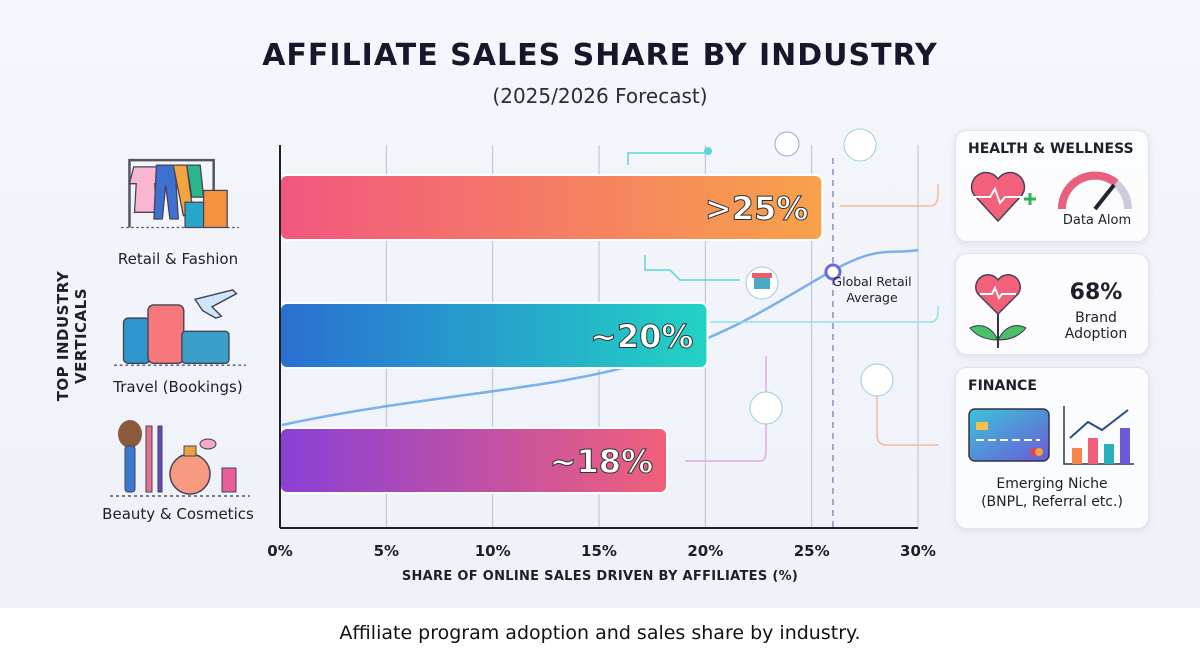  What do you see at coordinates (493, 551) in the screenshot?
I see `x-tick-label: 10%` at bounding box center [493, 551].